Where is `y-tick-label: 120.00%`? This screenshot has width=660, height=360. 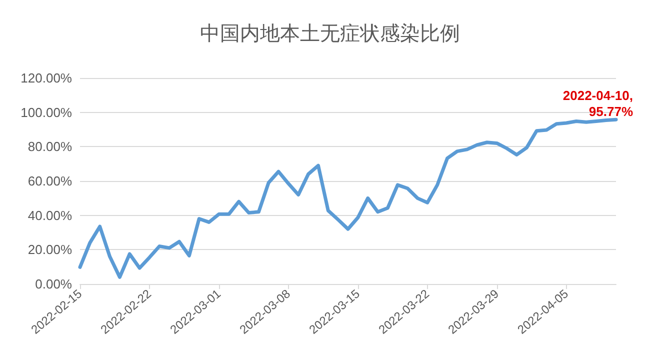 y-tick-label: 120.00% is located at coordinates (46, 78).